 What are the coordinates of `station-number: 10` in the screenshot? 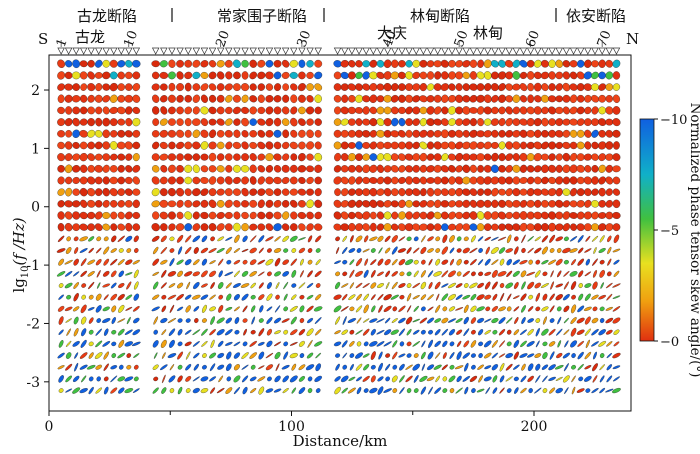 It's located at (131, 39).